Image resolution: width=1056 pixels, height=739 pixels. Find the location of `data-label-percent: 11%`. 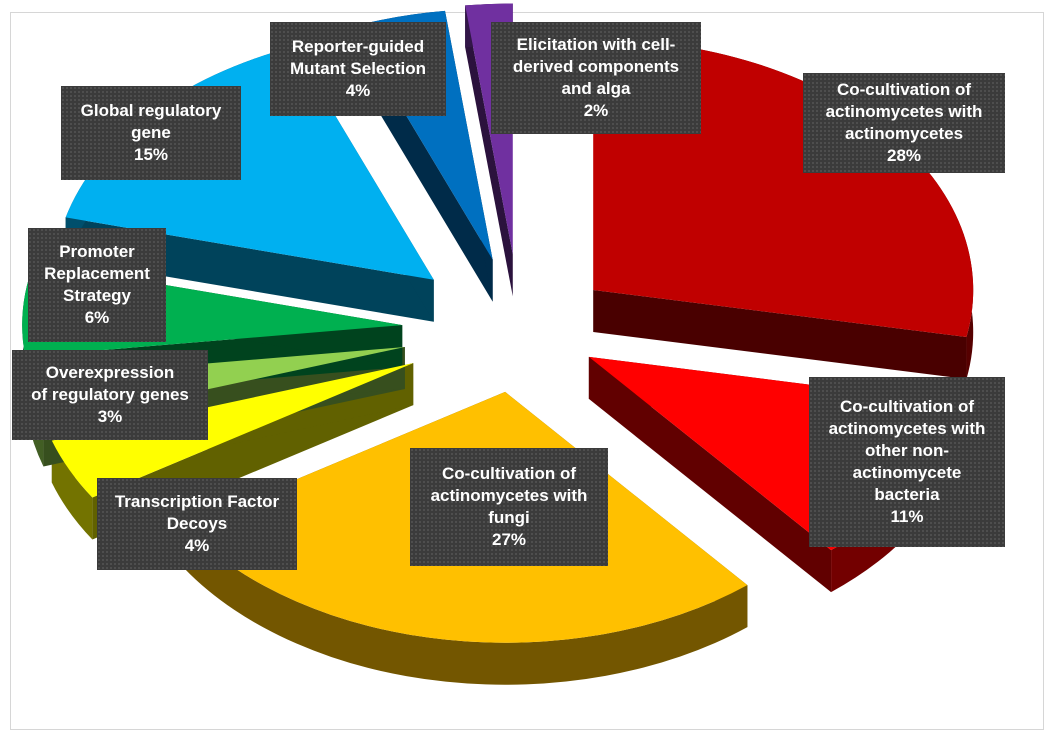

data-label-percent: 11% is located at coordinates (907, 516).